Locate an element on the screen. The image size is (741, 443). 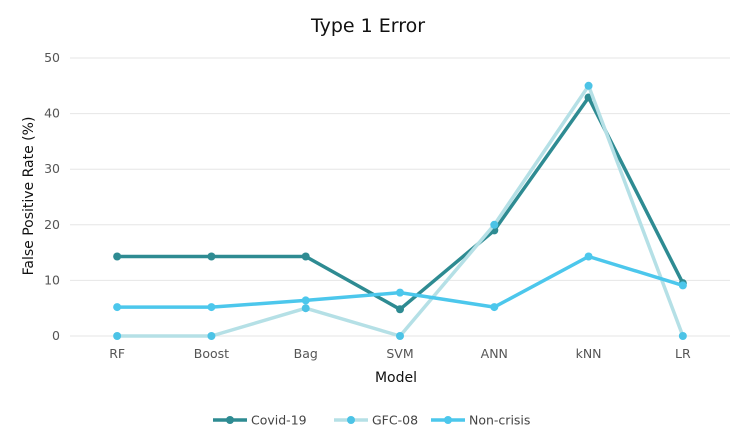
x-axis-ticks: RF Boost Bag SVM ANN kNN LR is located at coordinates (400, 353).